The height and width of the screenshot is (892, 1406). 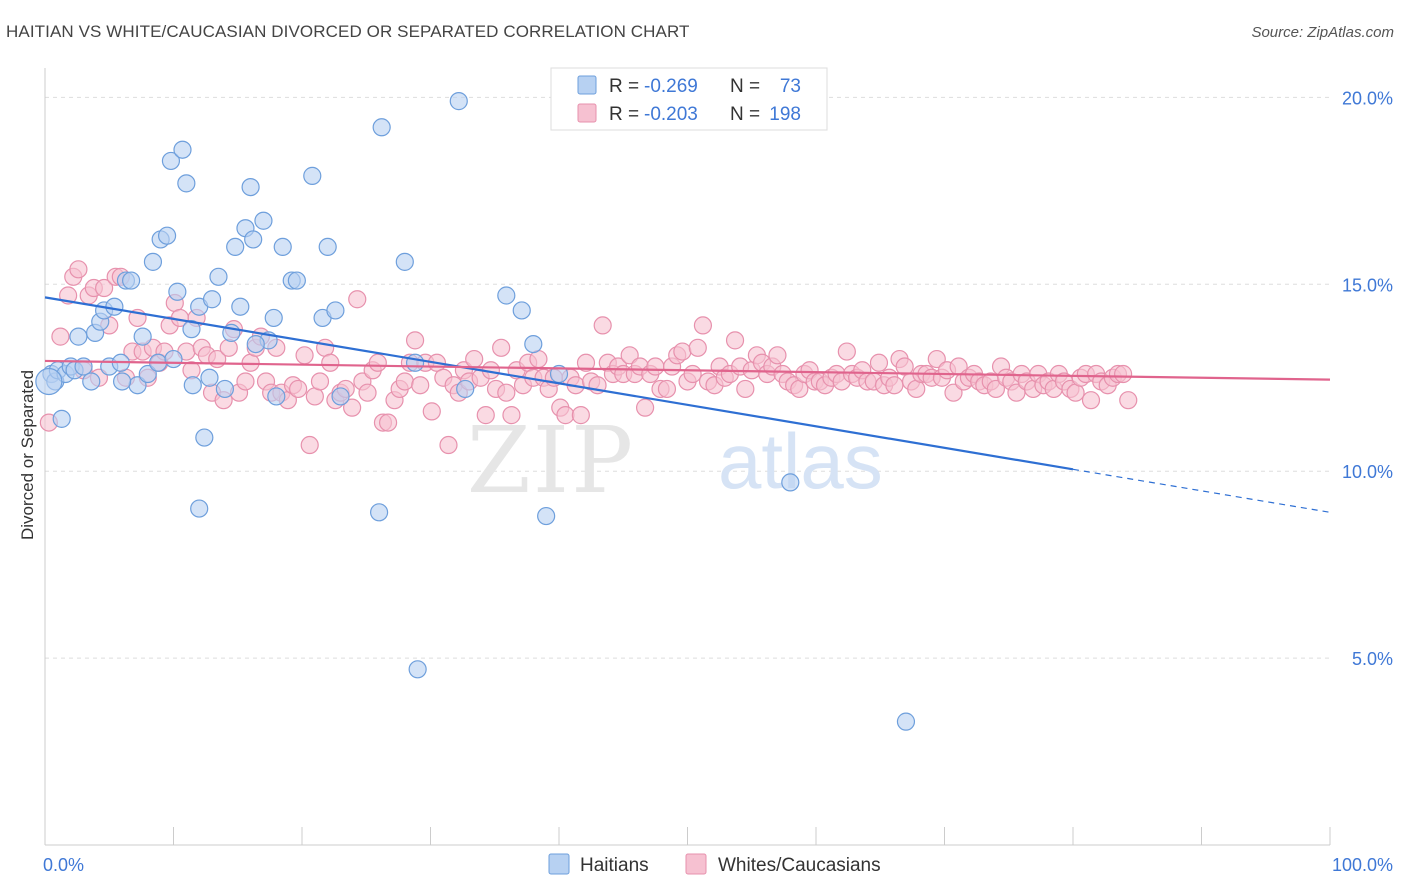 What do you see at coordinates (790, 86) in the screenshot?
I see `legend-n-value-1: 73` at bounding box center [790, 86].